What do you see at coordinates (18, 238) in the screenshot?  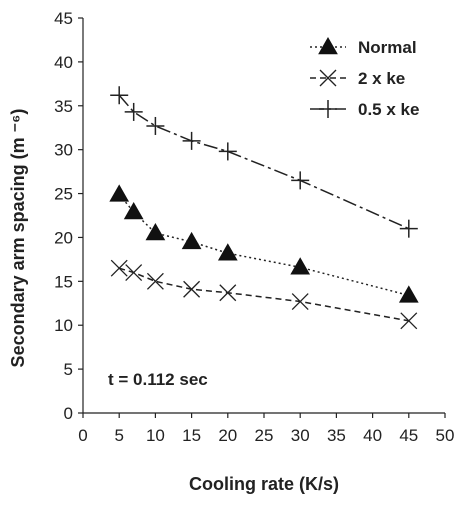 I see `y-axis-title: Secondary arm spacing (m ⁻⁶)` at bounding box center [18, 238].